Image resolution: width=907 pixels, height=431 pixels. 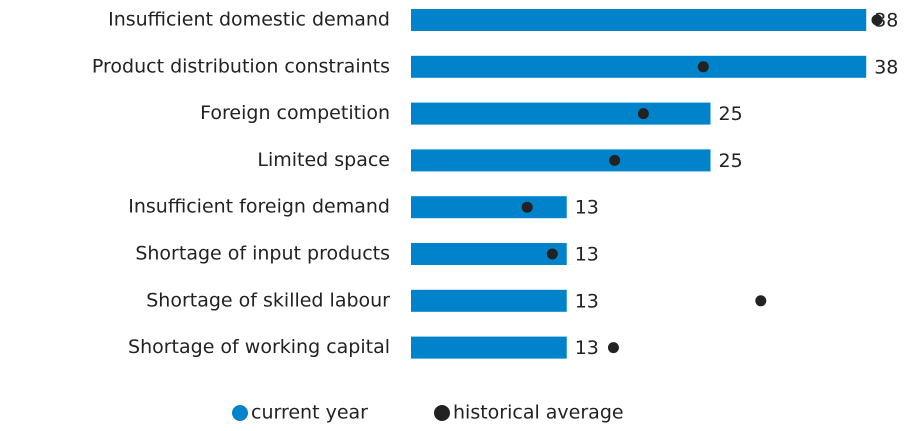 What do you see at coordinates (262, 254) in the screenshot?
I see `category-label: Shortage of input products` at bounding box center [262, 254].